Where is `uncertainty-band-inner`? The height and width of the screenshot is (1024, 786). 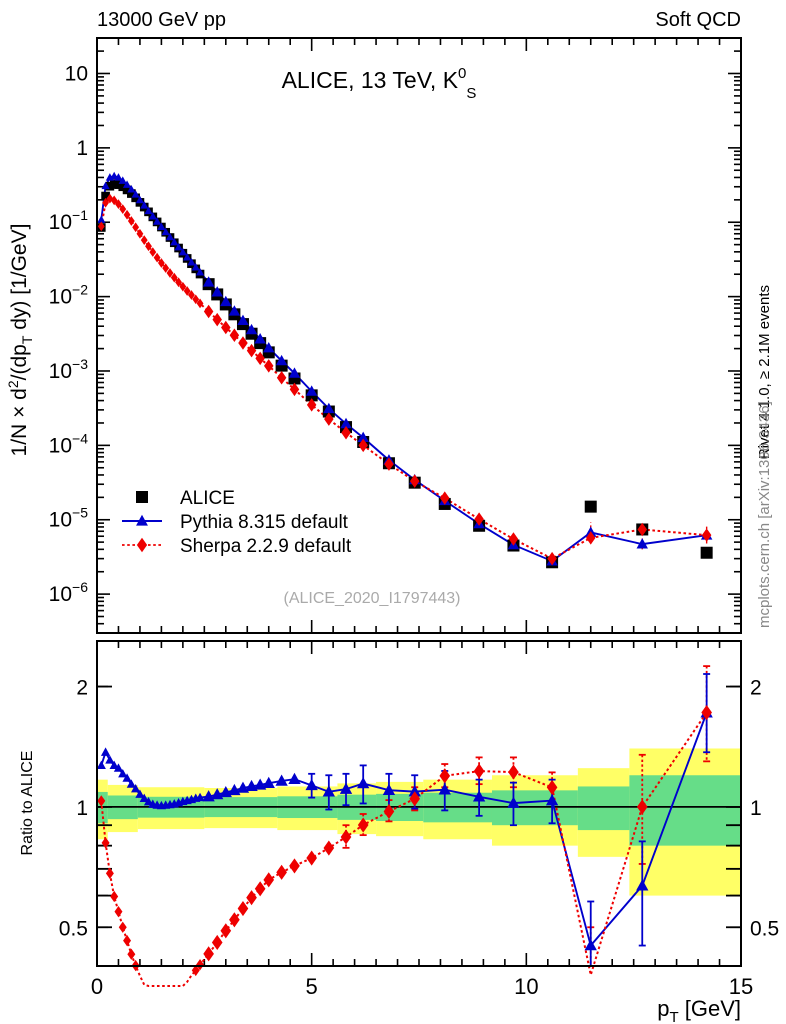 uncertainty-band-inner is located at coordinates (534, 808).